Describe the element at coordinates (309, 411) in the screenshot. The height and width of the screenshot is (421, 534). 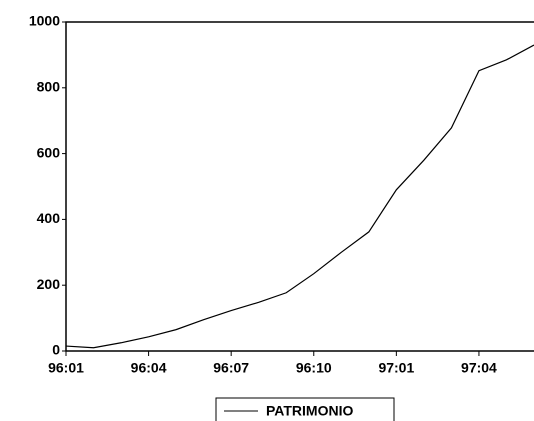
I see `legend-label: PATRIMONIO` at that location.